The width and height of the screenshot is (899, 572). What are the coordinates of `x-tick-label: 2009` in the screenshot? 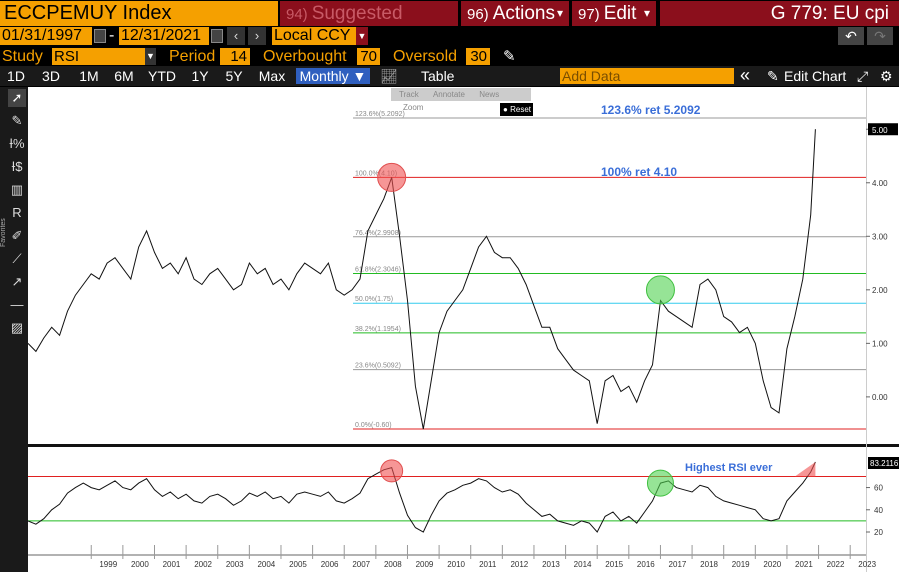 It's located at (425, 564).